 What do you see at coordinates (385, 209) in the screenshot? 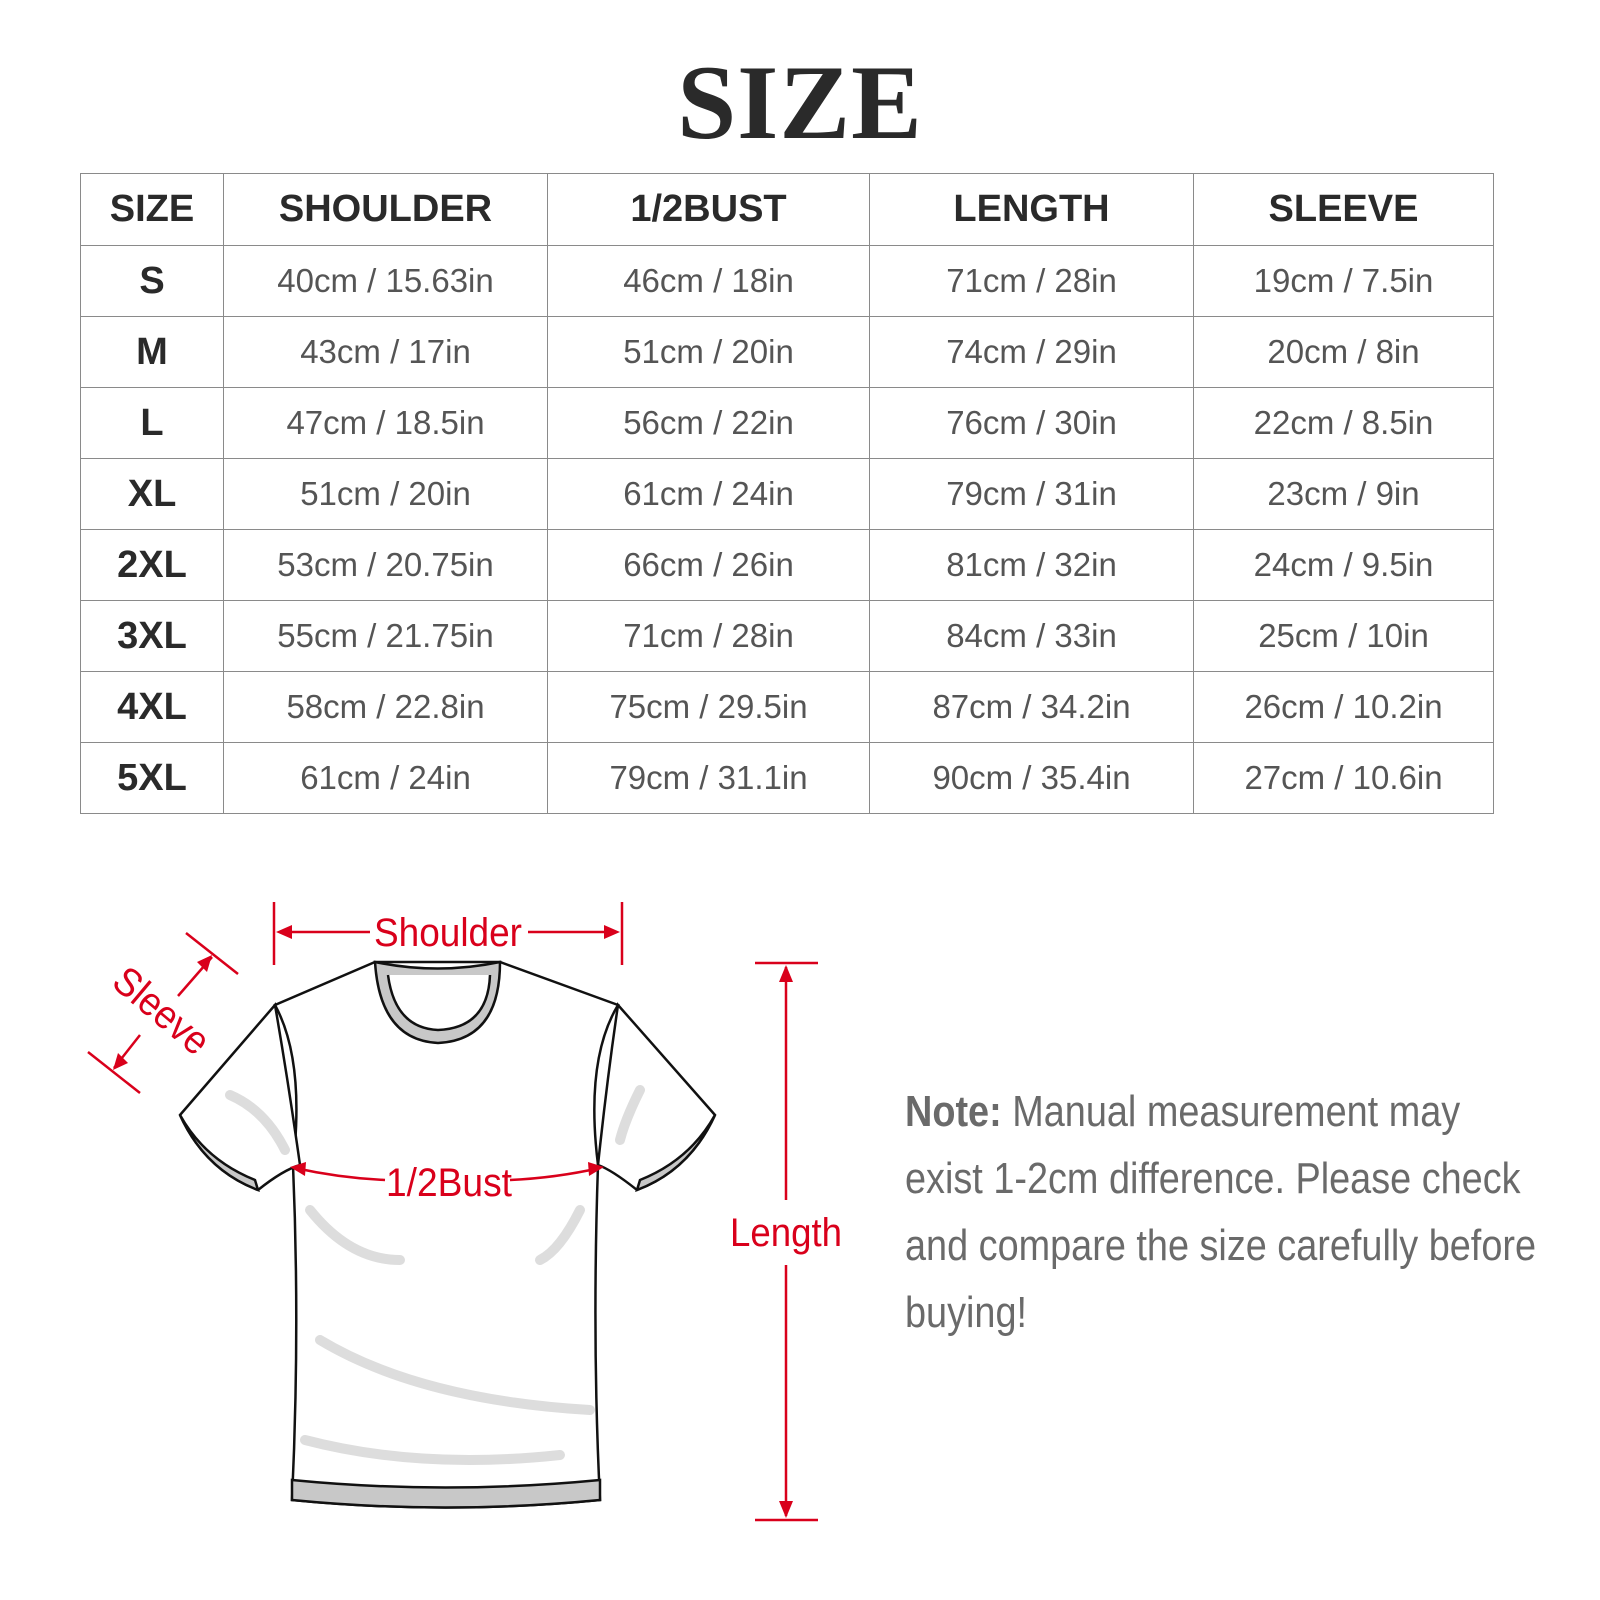
I see `column-header-shoulder: SHOULDER` at bounding box center [385, 209].